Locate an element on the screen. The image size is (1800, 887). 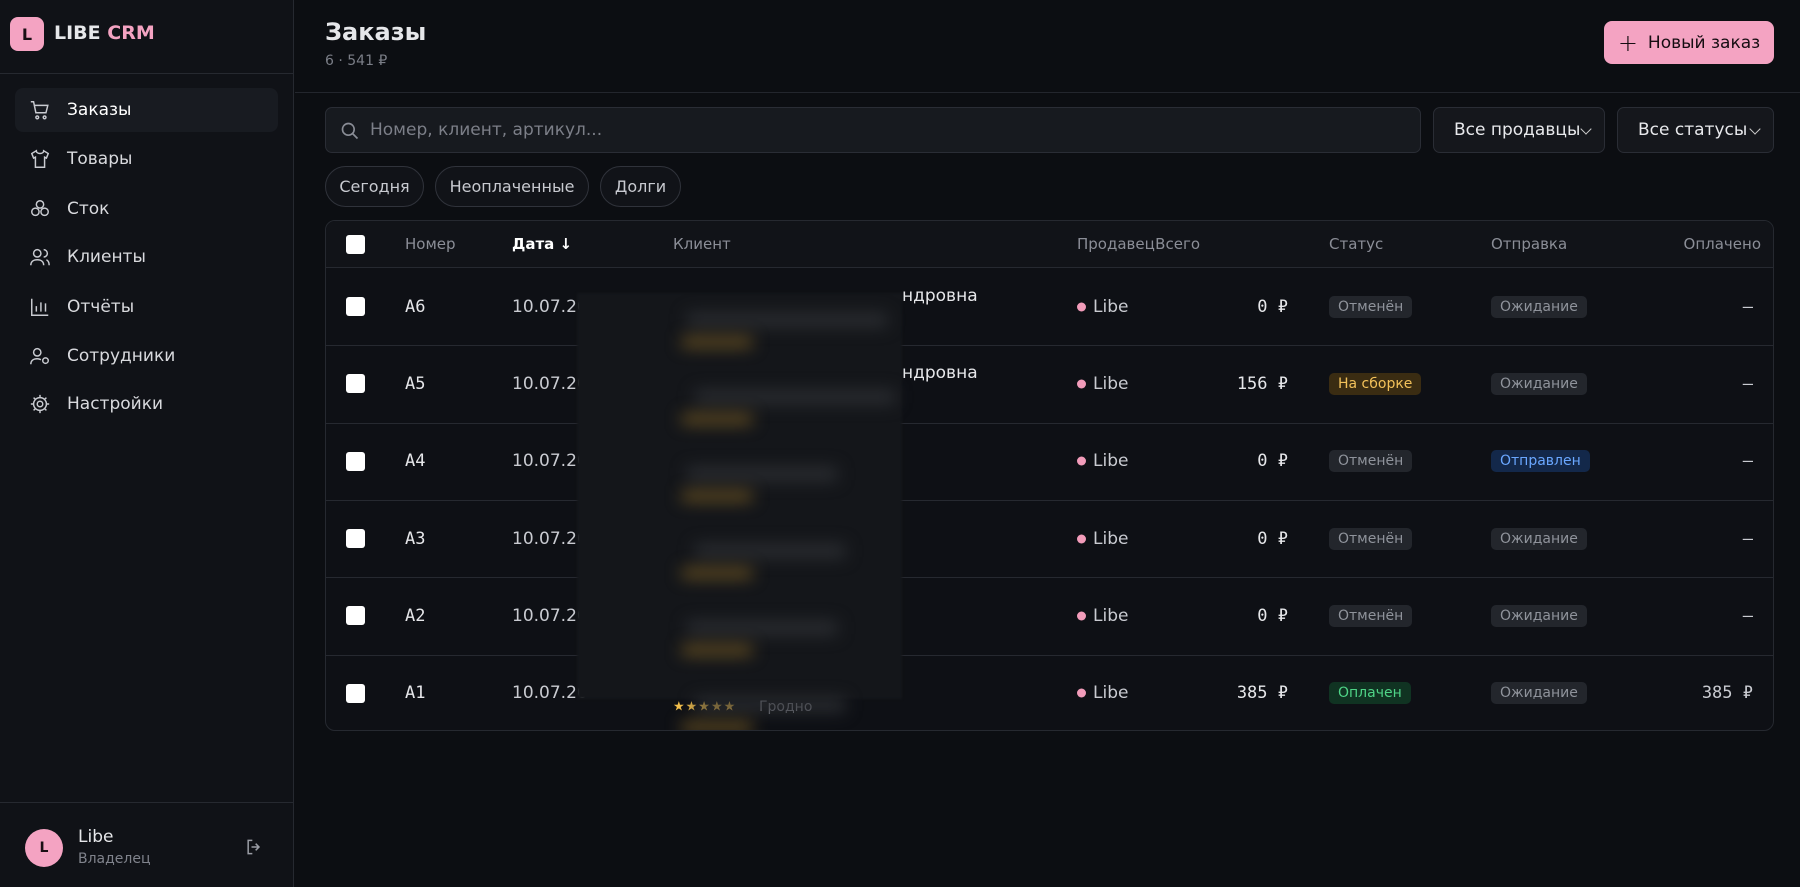
nav-label: Сток is located at coordinates (88, 209).